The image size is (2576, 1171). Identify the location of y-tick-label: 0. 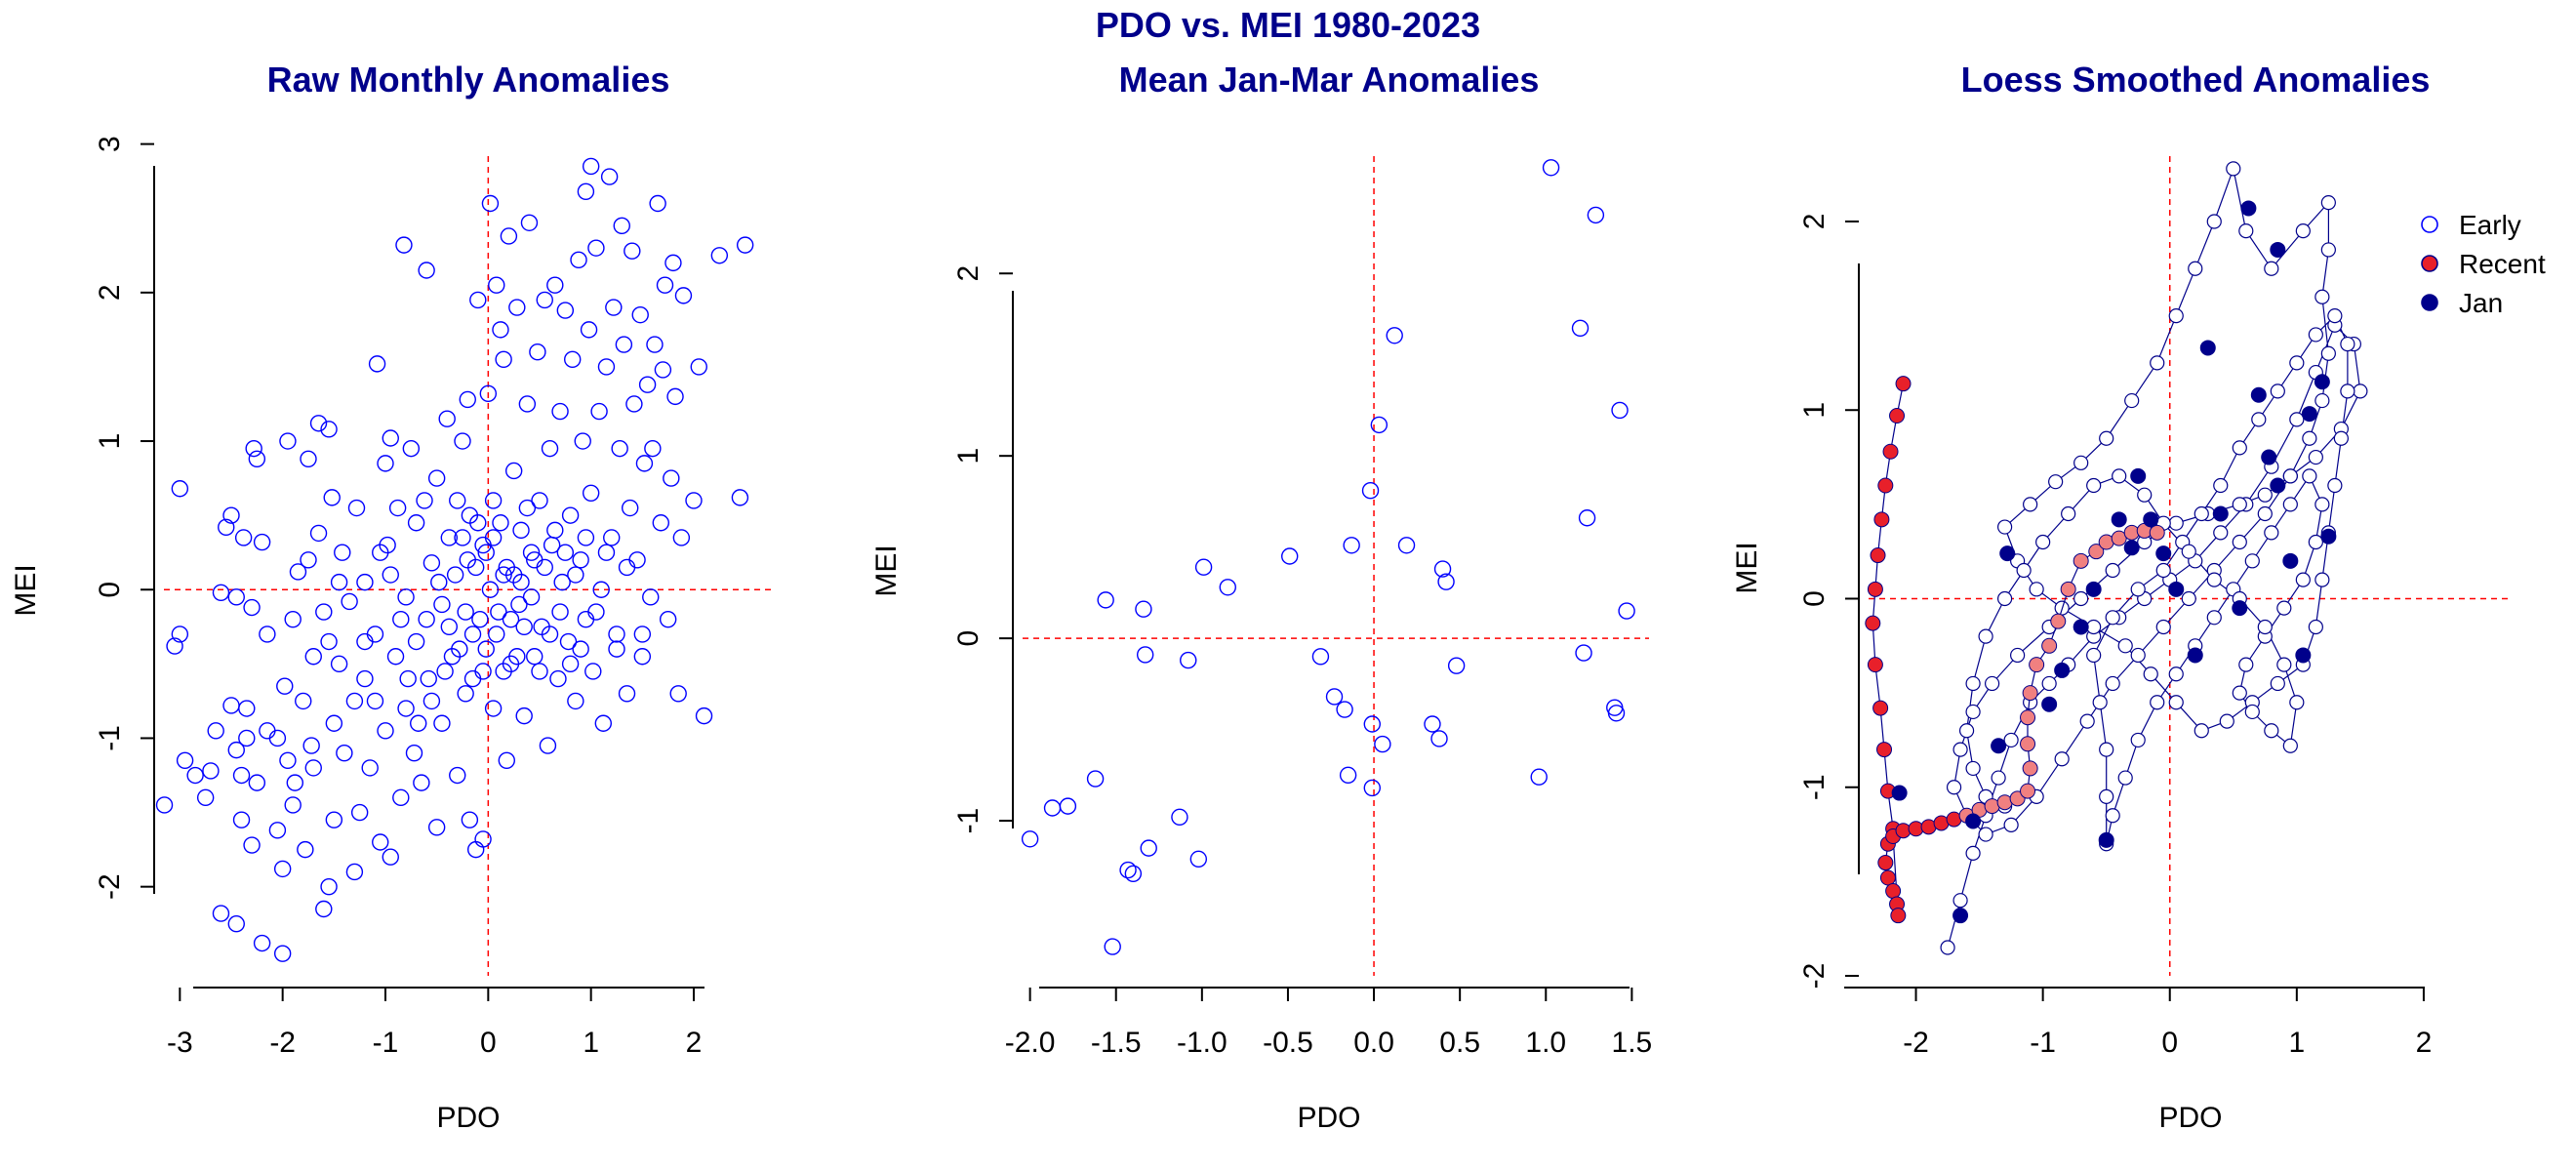
(1814, 598).